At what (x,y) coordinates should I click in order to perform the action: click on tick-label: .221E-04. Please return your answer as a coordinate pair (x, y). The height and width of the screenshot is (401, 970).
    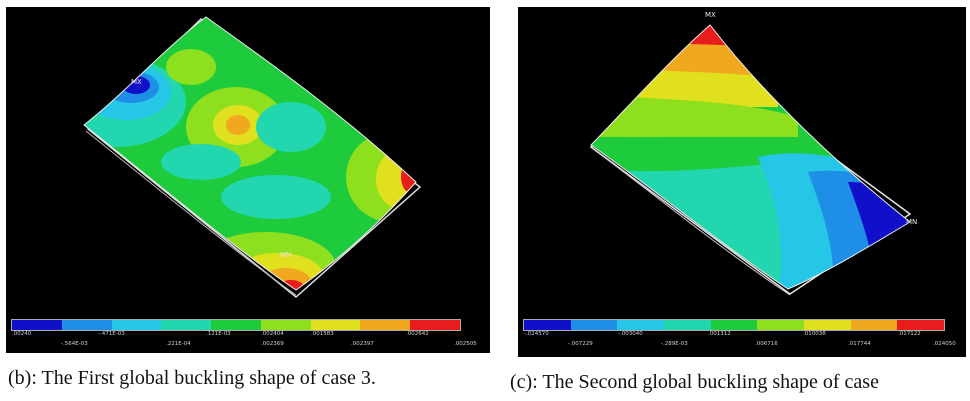
    Looking at the image, I should click on (178, 344).